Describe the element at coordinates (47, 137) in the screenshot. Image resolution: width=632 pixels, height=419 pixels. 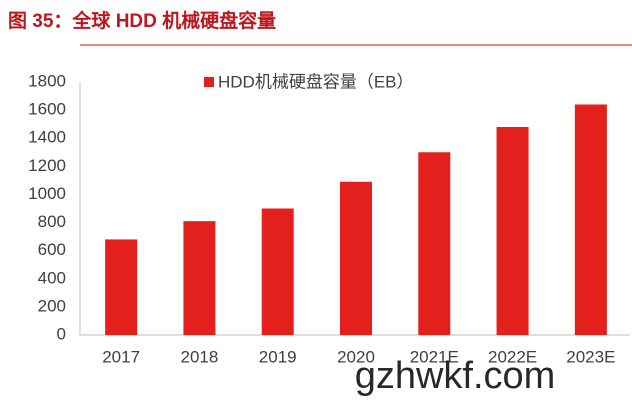
I see `y-tick-label: 1400` at that location.